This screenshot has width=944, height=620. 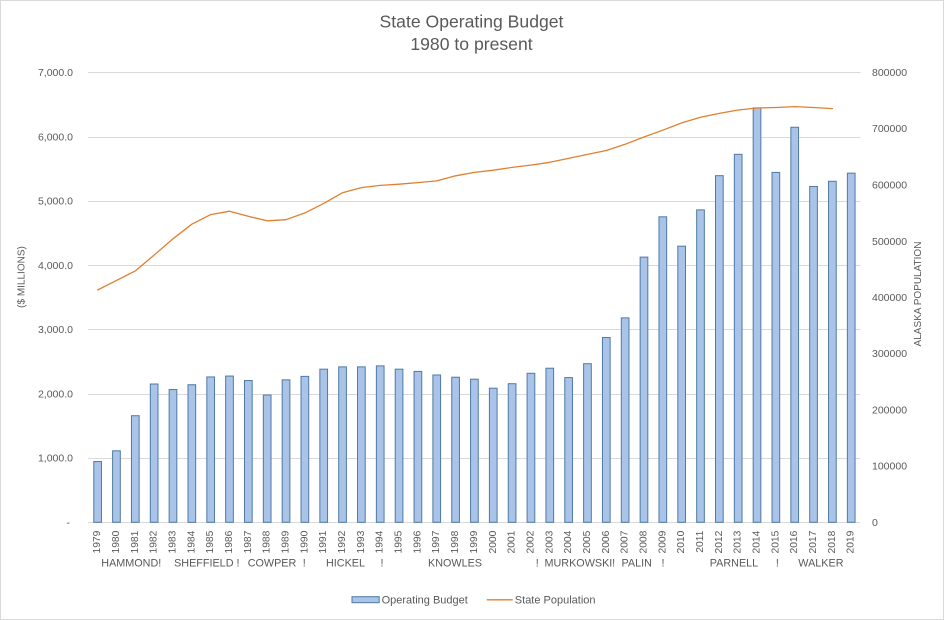 I want to click on svg-text: 1998, so click(x=455, y=541).